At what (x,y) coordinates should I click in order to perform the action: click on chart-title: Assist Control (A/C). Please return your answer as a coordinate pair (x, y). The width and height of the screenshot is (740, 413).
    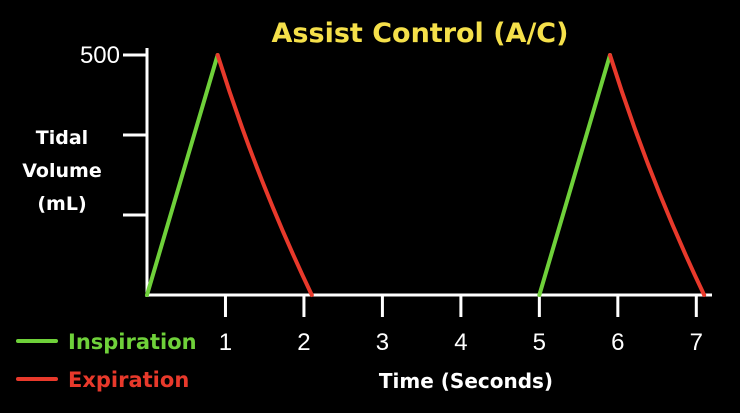
    Looking at the image, I should click on (420, 33).